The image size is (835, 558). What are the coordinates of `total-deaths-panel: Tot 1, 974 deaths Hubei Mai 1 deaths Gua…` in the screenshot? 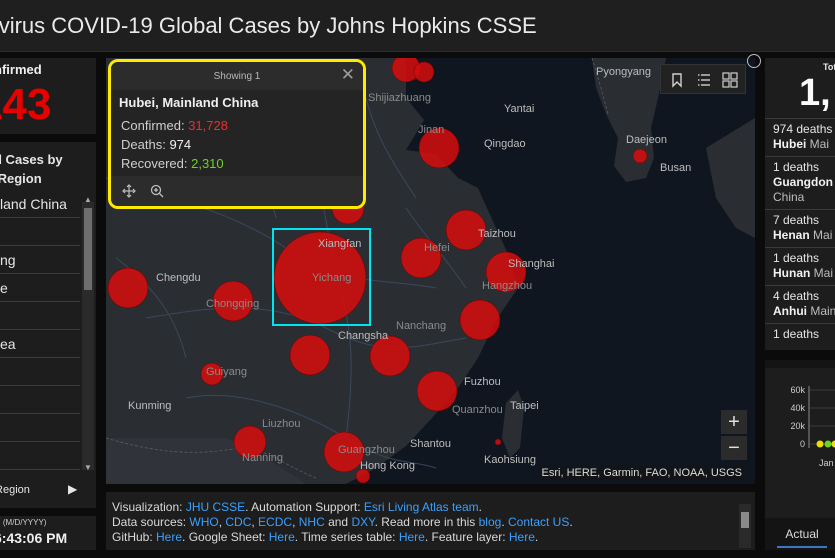 It's located at (800, 204).